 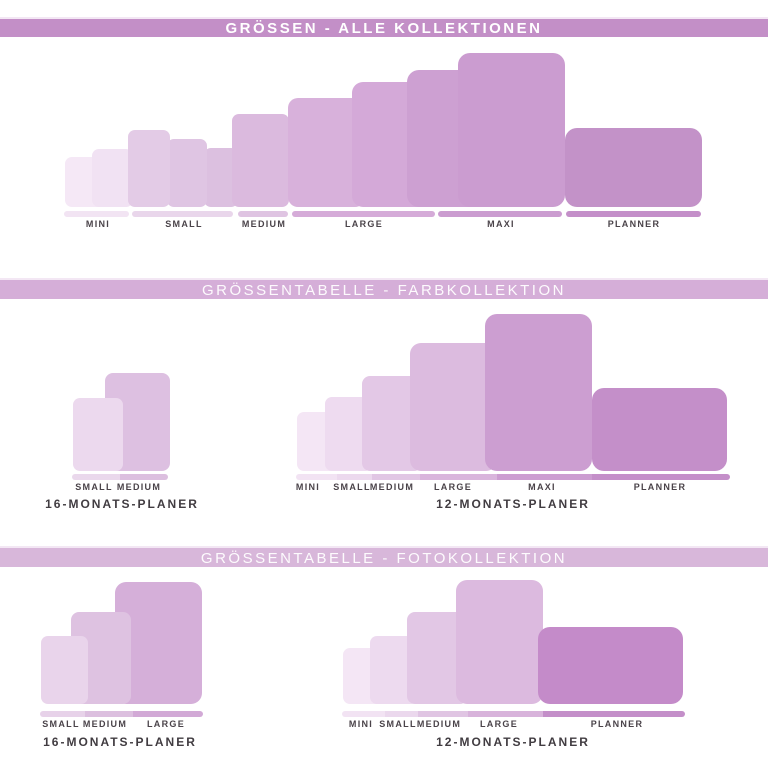 What do you see at coordinates (384, 288) in the screenshot?
I see `section-header-color-collection: GRÖSSENTABELLE - FARBKOLLEKTION` at bounding box center [384, 288].